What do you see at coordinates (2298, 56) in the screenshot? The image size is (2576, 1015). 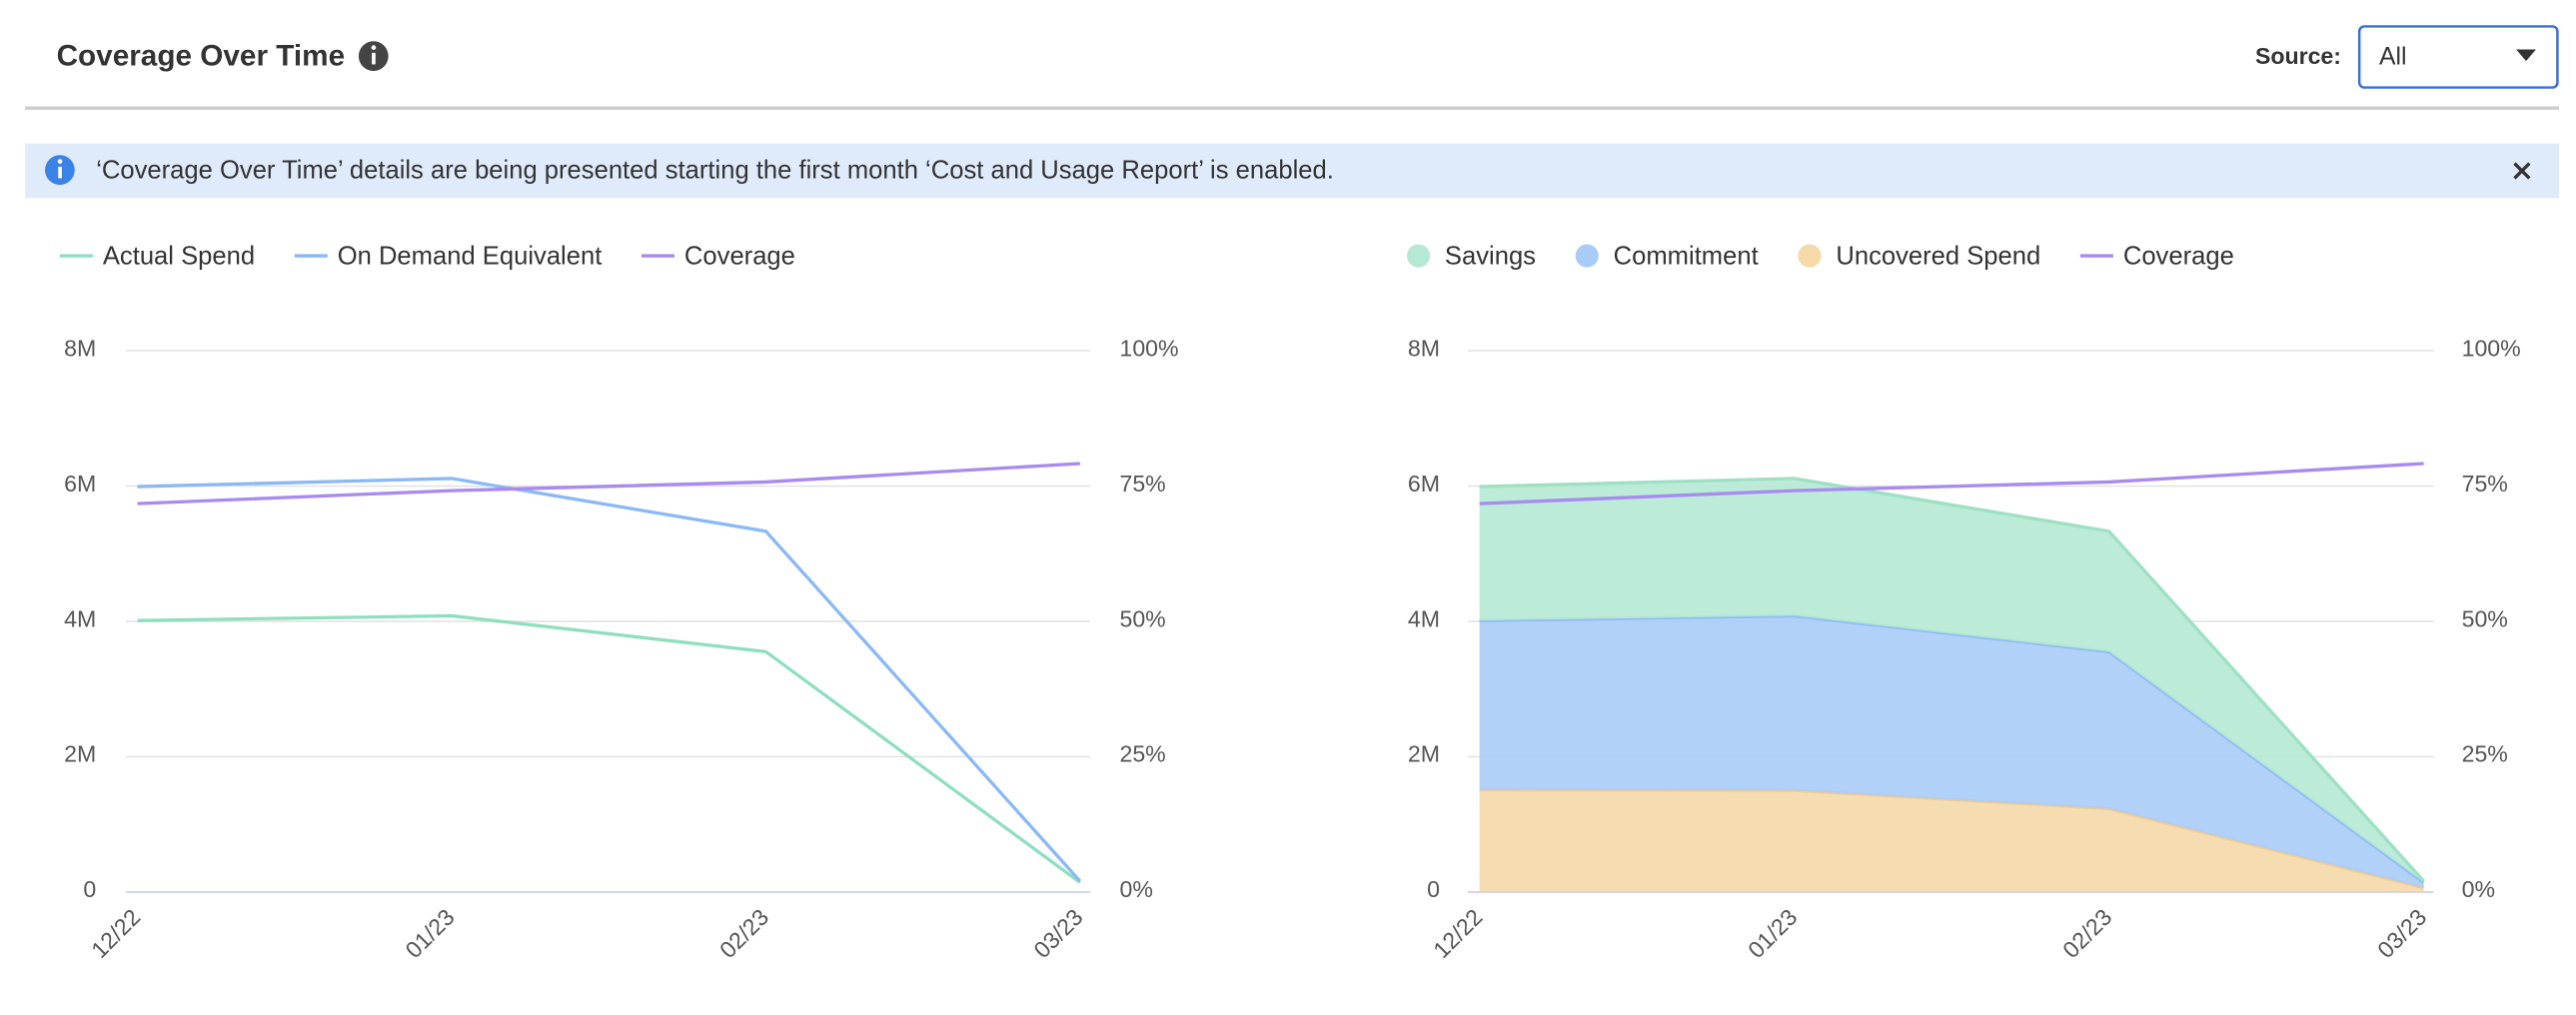 I see `source-label: Source:` at bounding box center [2298, 56].